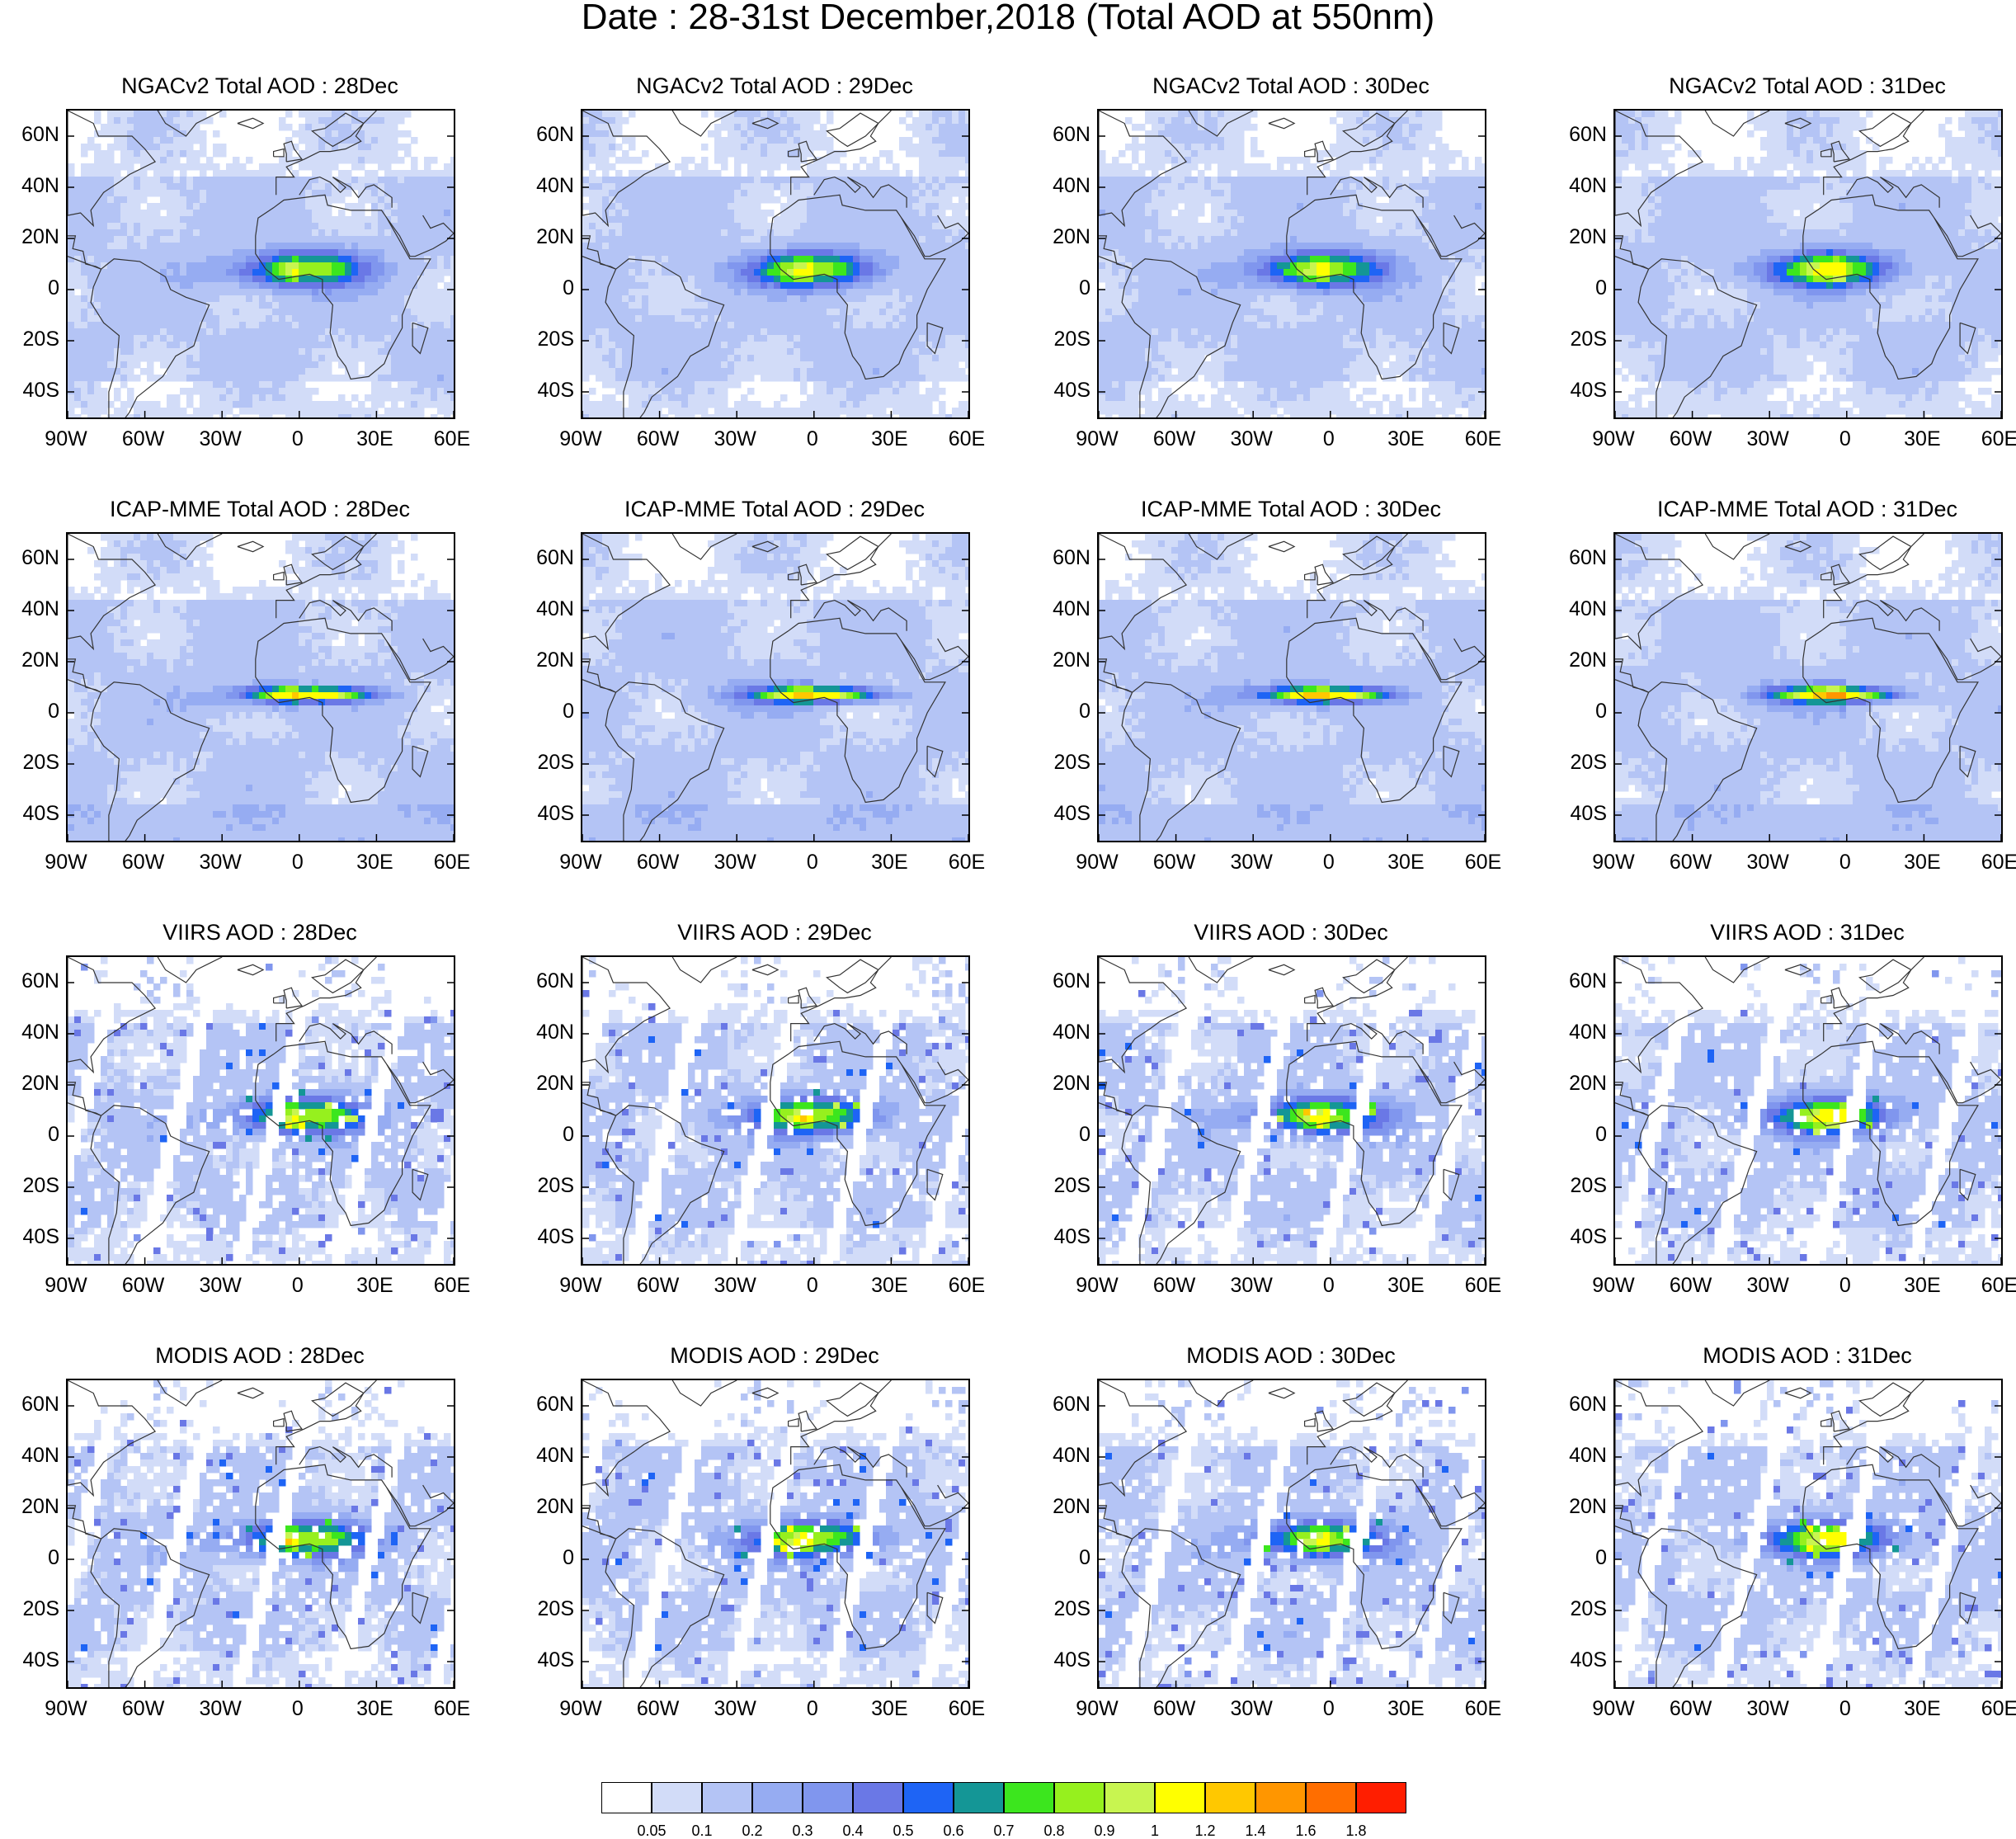 The height and width of the screenshot is (1839, 2016). I want to click on panel-title: VIIRS AOD : 30Dec, so click(1291, 932).